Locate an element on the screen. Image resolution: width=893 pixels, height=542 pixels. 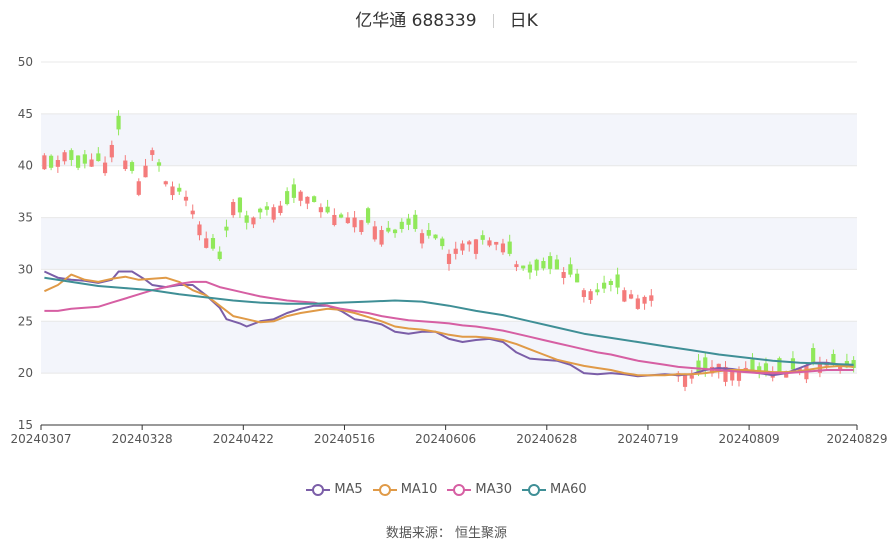
chart-legend: MA5 MA10 MA30 MA60 is located at coordinates (446, 491).